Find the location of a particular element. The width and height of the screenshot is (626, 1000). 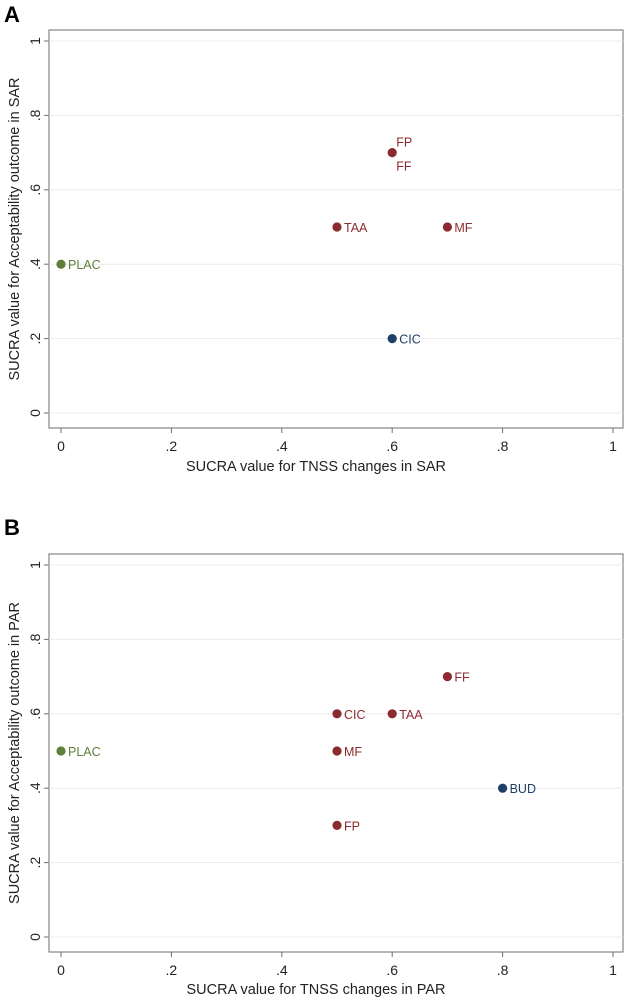

data-point-a-cic is located at coordinates (392, 339).